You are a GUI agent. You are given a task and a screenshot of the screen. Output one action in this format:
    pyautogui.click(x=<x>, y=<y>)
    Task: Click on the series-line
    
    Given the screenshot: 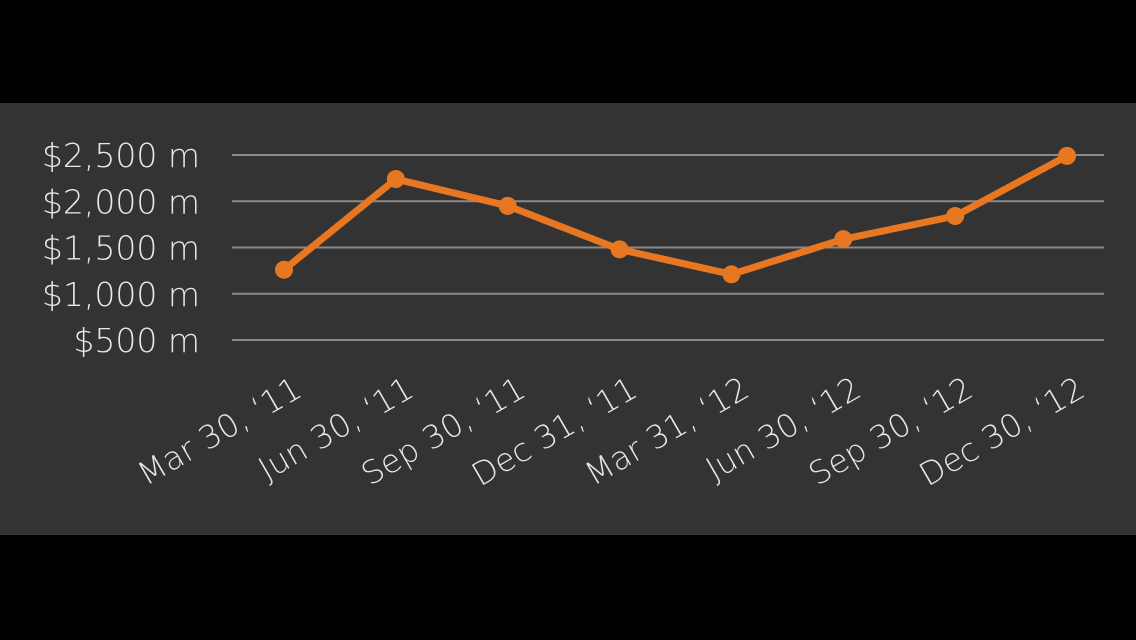 What is the action you would take?
    pyautogui.click(x=675, y=215)
    